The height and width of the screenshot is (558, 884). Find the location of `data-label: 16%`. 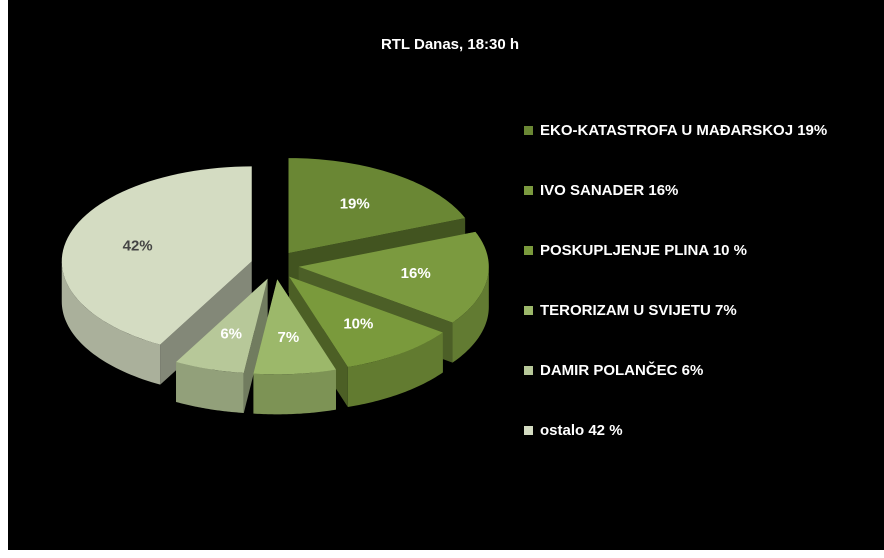

data-label: 16% is located at coordinates (416, 273).